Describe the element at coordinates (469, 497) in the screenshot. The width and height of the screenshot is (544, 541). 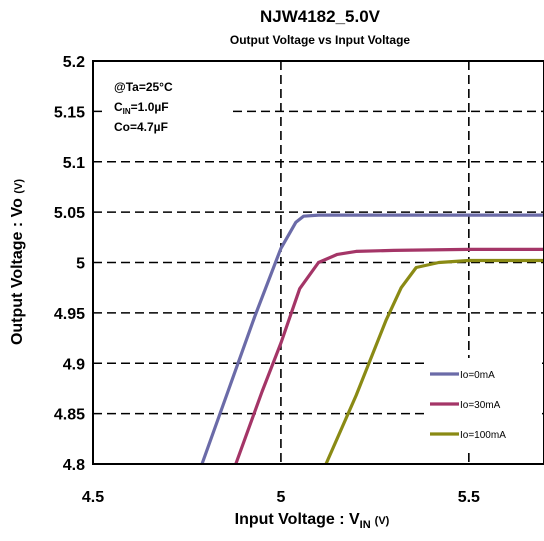
I see `x-tick-label: 5.5` at that location.